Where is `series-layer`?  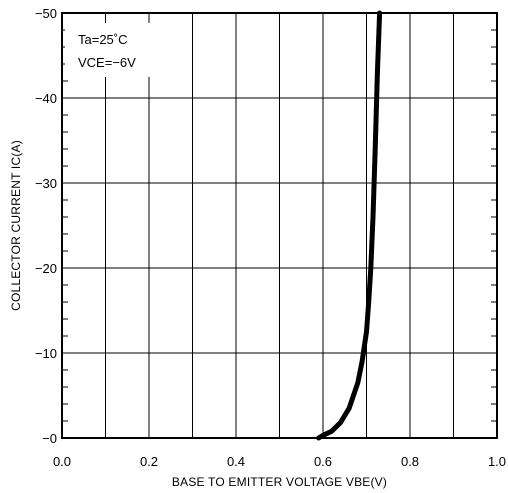
series-layer is located at coordinates (349, 225).